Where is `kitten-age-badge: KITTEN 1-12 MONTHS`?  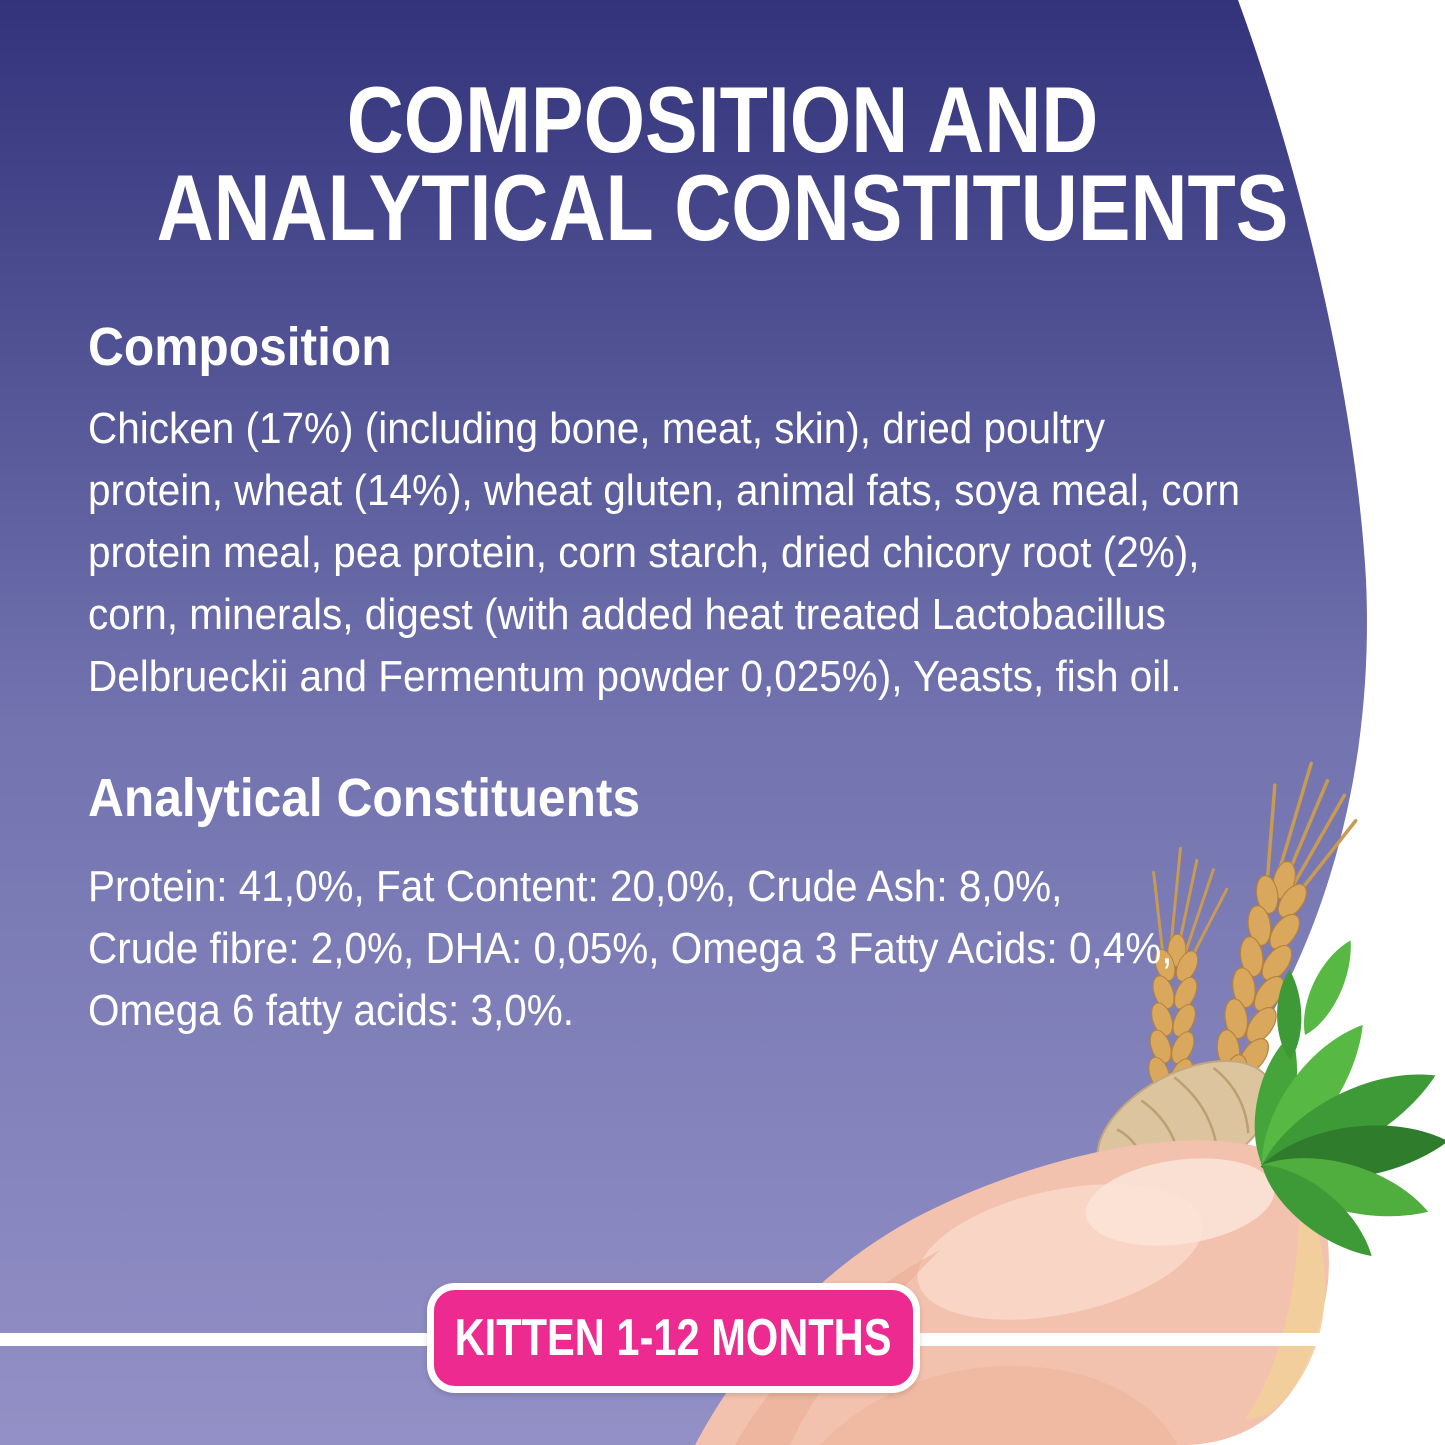
kitten-age-badge: KITTEN 1-12 MONTHS is located at coordinates (673, 1338).